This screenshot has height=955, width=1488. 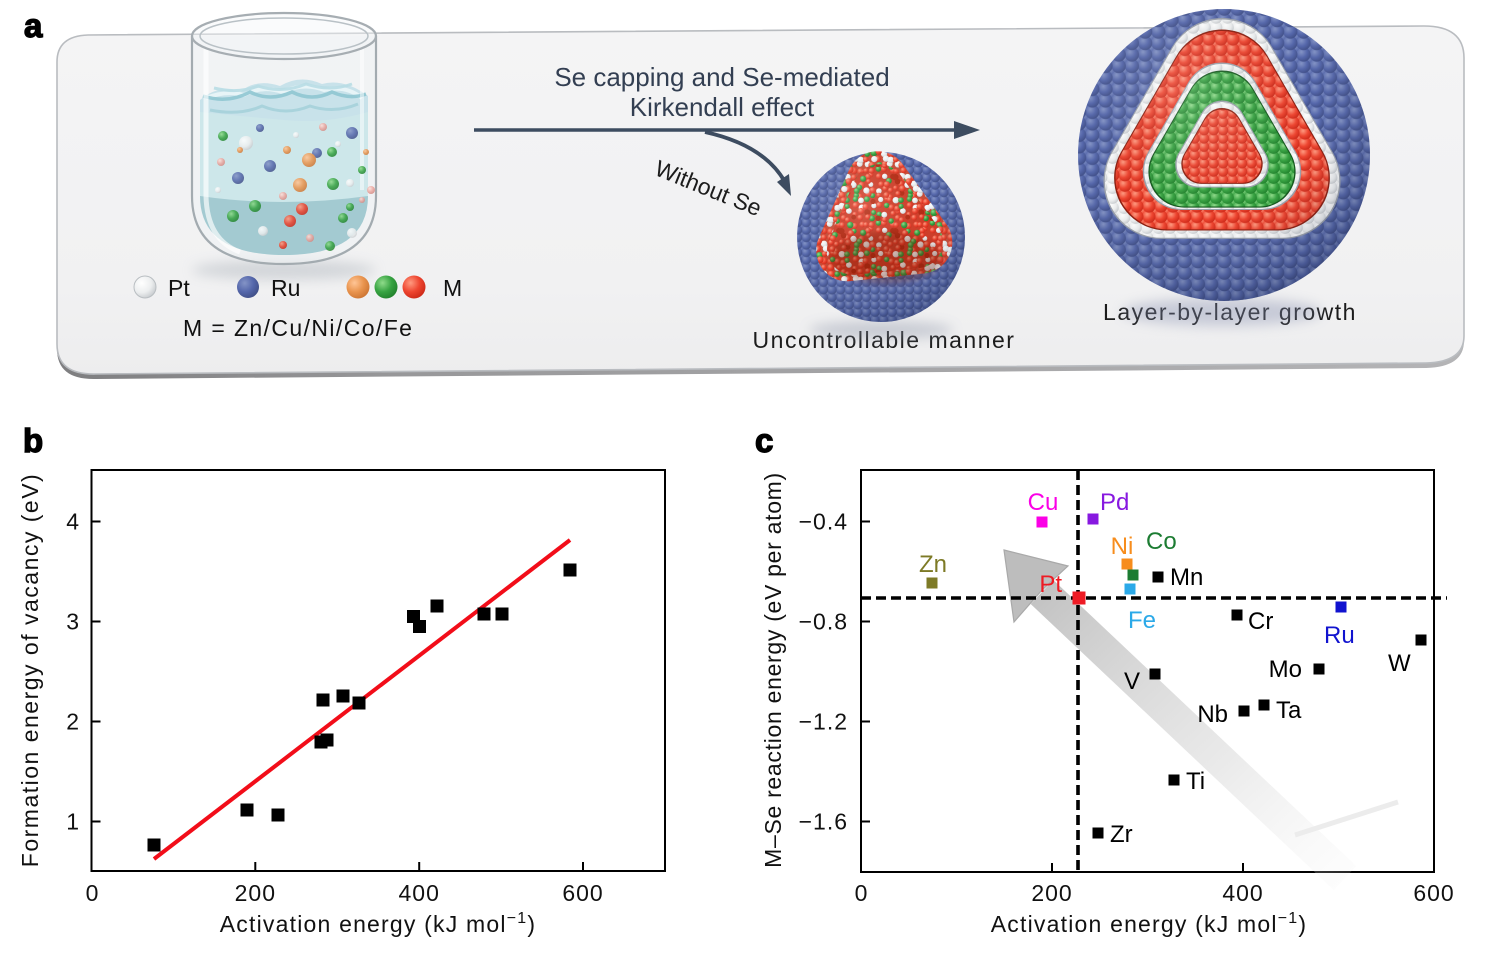 What do you see at coordinates (1260, 621) in the screenshot?
I see `svg-text: Cr` at bounding box center [1260, 621].